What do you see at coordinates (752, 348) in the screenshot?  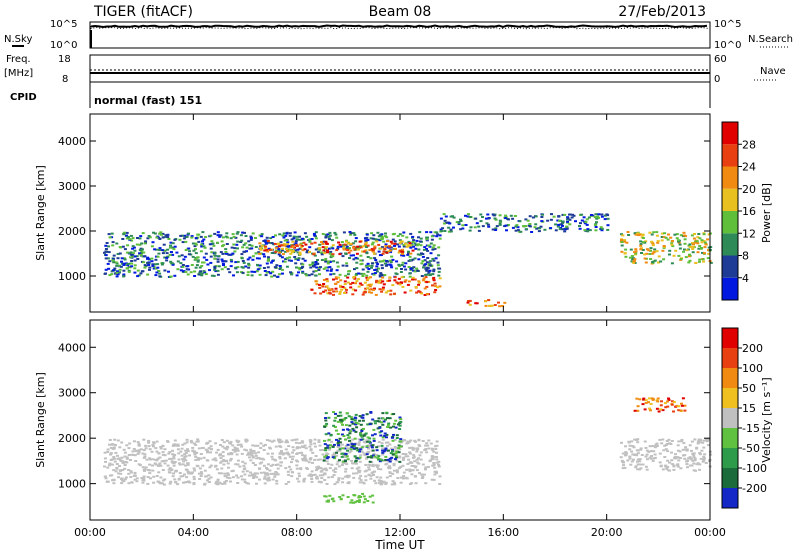 I see `colorbar-tick-label: 200` at bounding box center [752, 348].